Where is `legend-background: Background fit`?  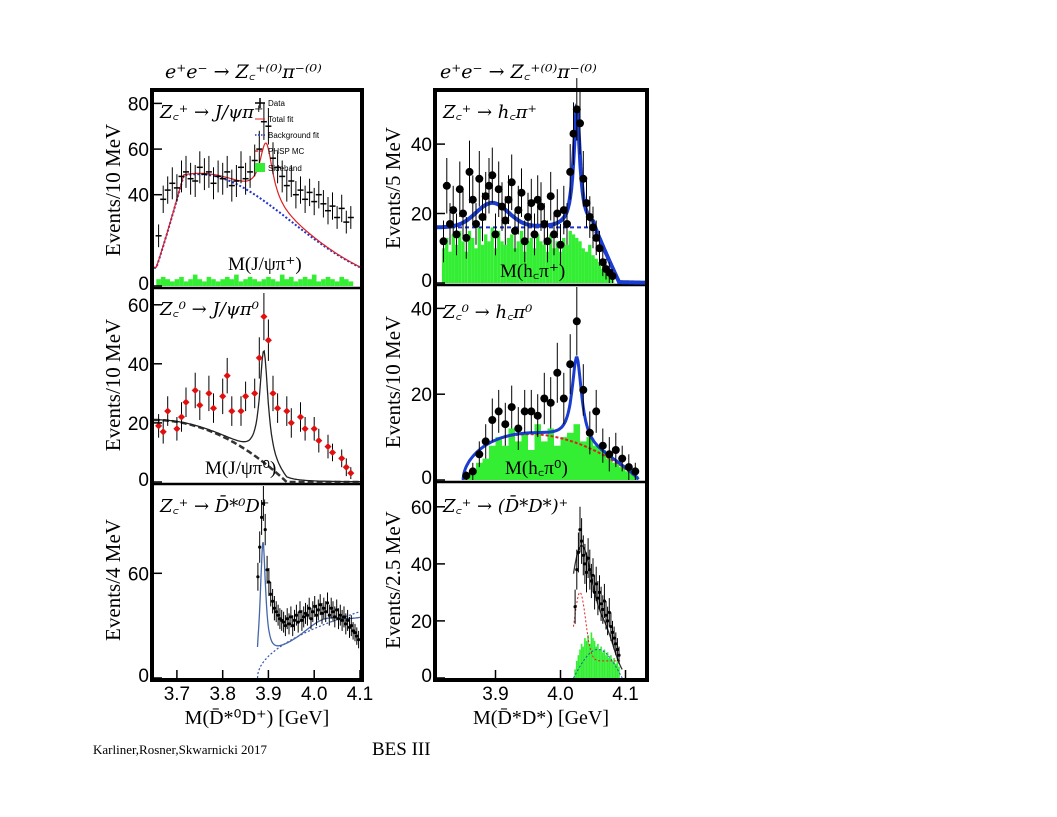
legend-background: Background fit is located at coordinates (294, 135).